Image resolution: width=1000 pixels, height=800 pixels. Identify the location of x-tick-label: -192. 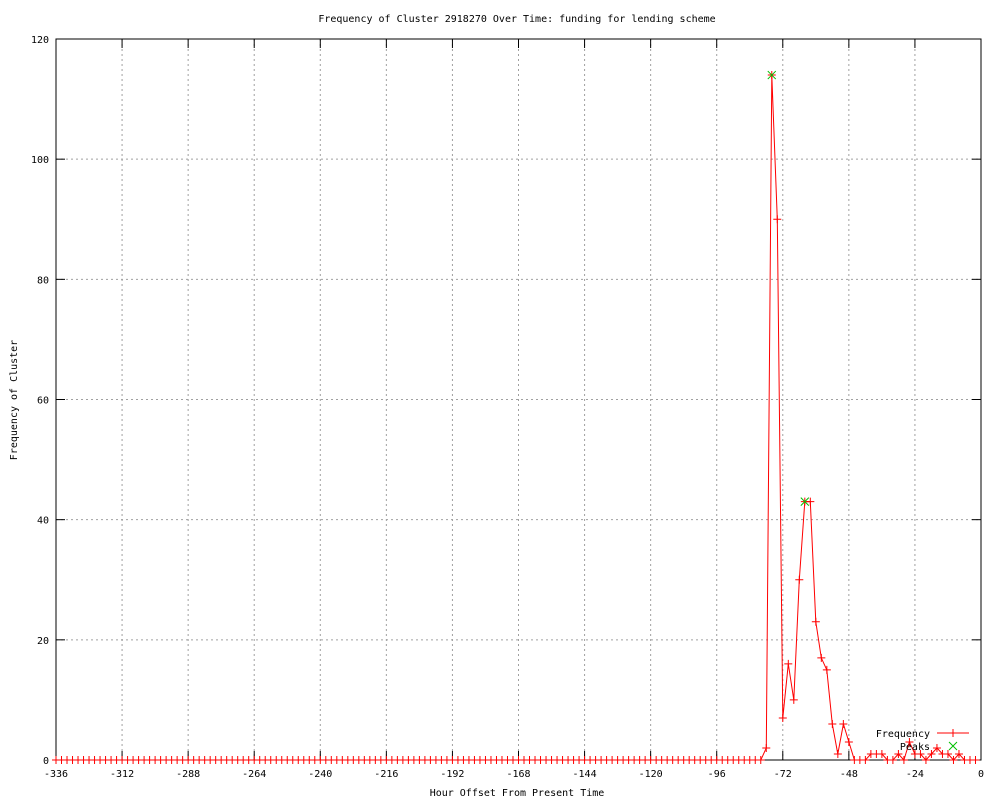
(452, 774).